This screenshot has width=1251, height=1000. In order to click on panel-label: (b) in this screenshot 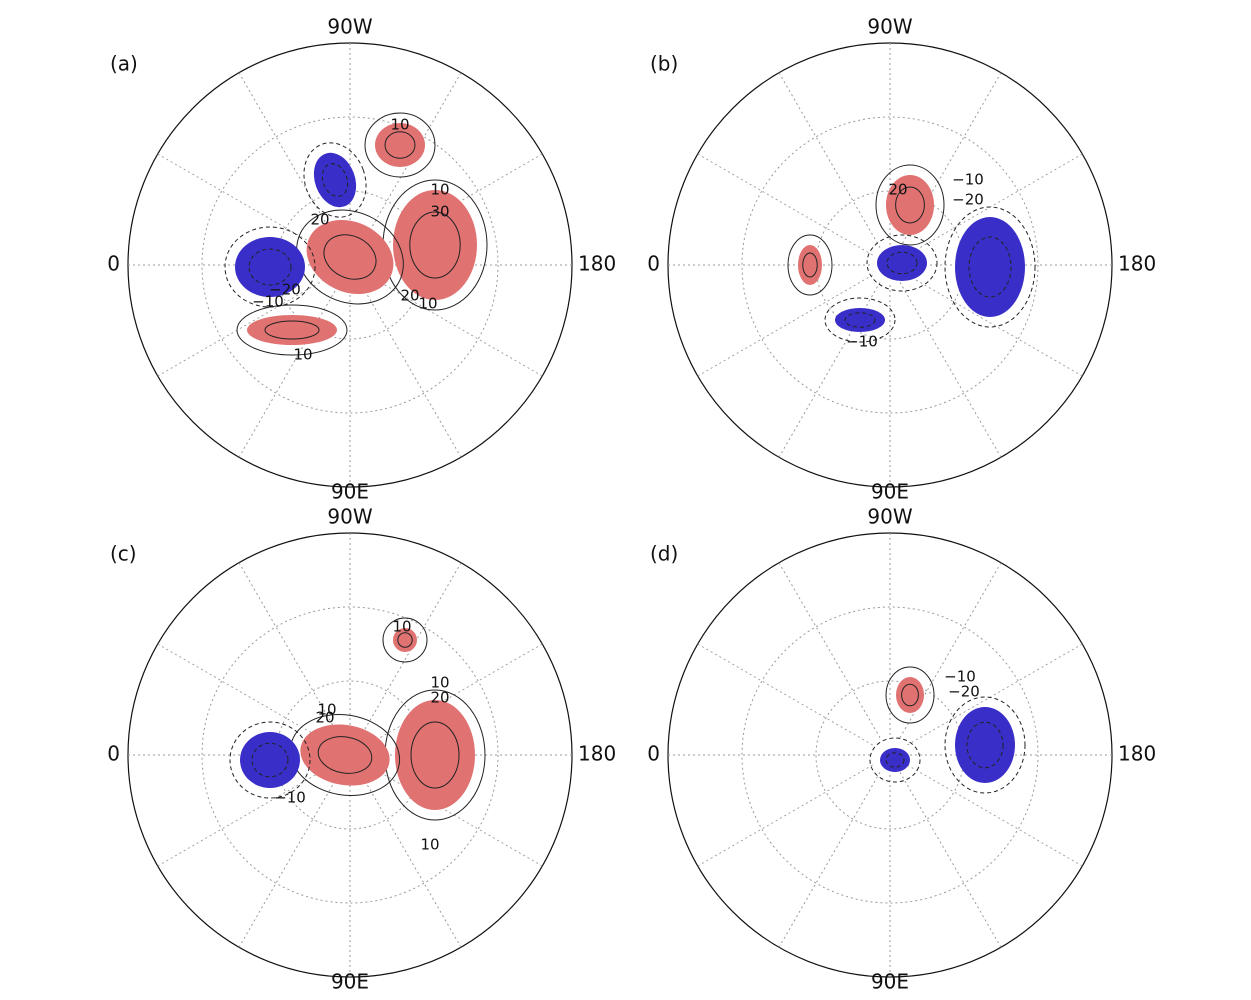, I will do `click(664, 64)`.